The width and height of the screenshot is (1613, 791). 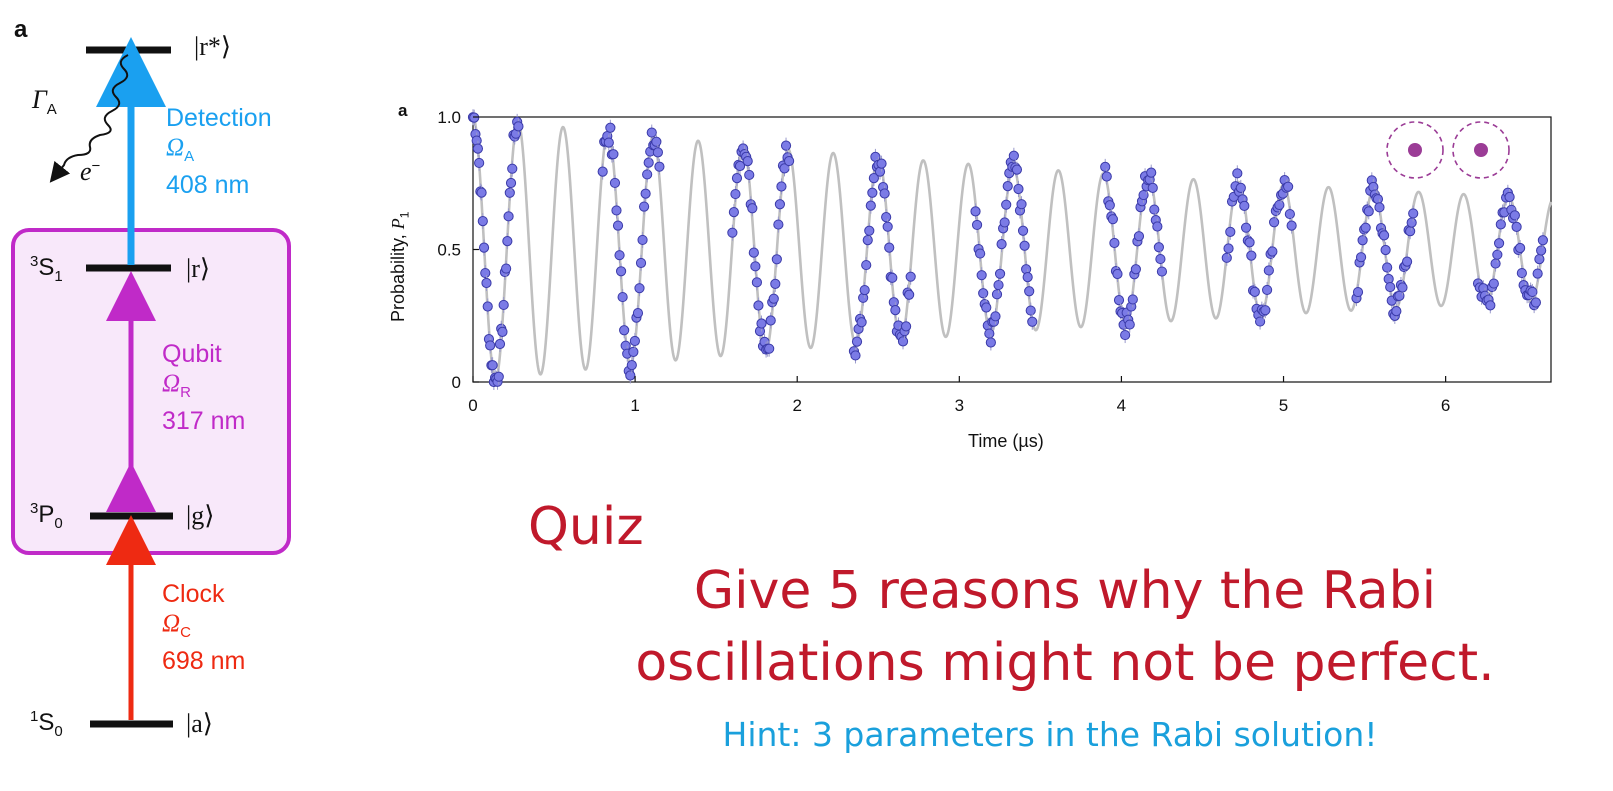 What do you see at coordinates (634, 405) in the screenshot?
I see `x-tick-label: 1` at bounding box center [634, 405].